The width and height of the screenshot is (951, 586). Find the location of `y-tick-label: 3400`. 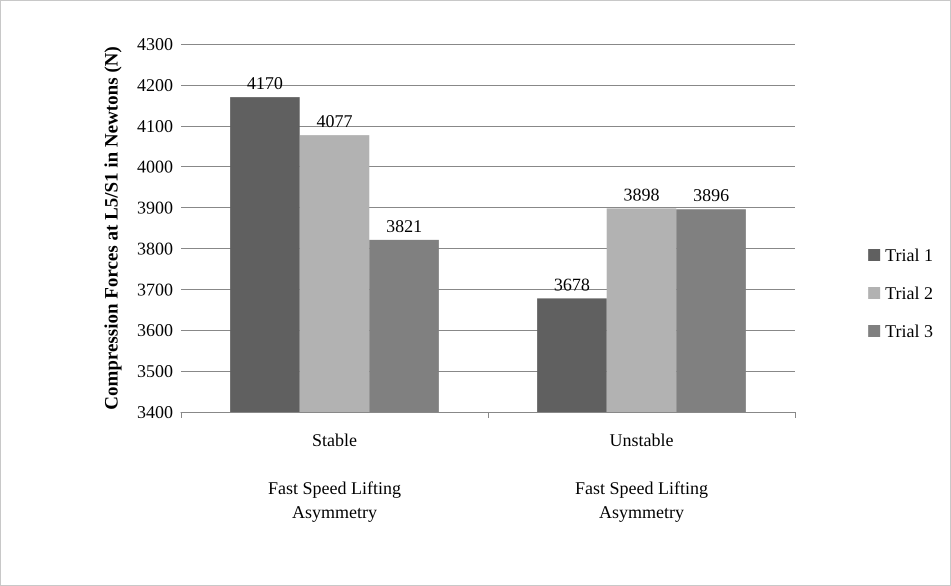

y-tick-label: 3400 is located at coordinates (155, 412).